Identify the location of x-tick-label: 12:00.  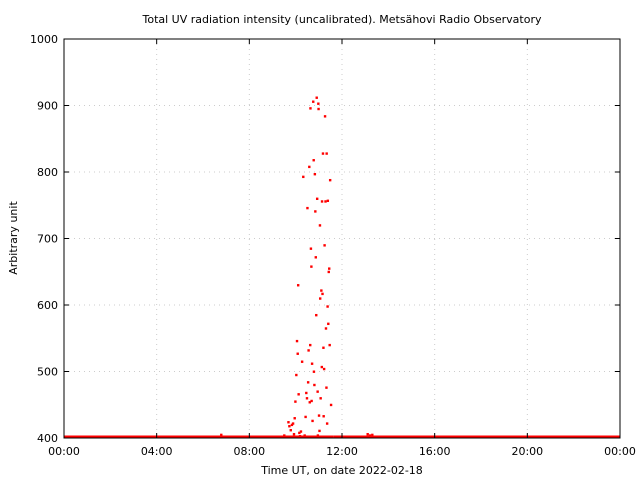
(342, 451).